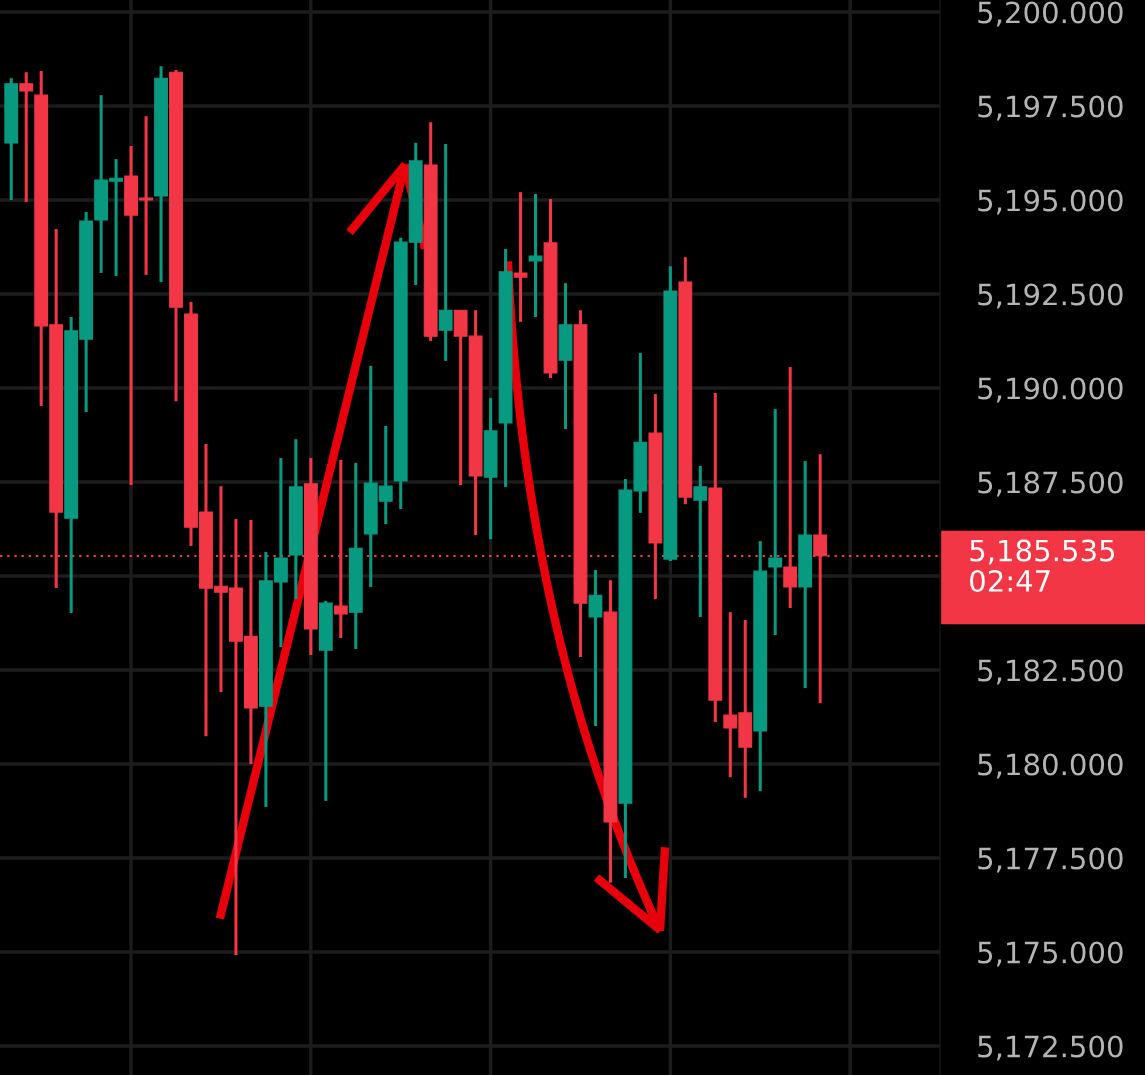  I want to click on y-tick-label: 5,177.500, so click(1050, 860).